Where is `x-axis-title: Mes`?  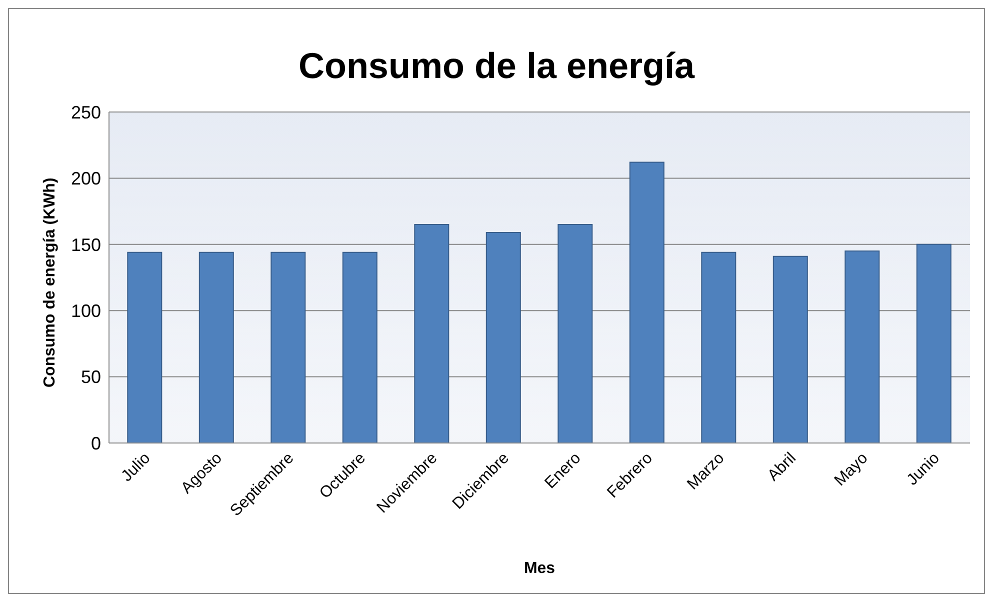 x-axis-title: Mes is located at coordinates (540, 568).